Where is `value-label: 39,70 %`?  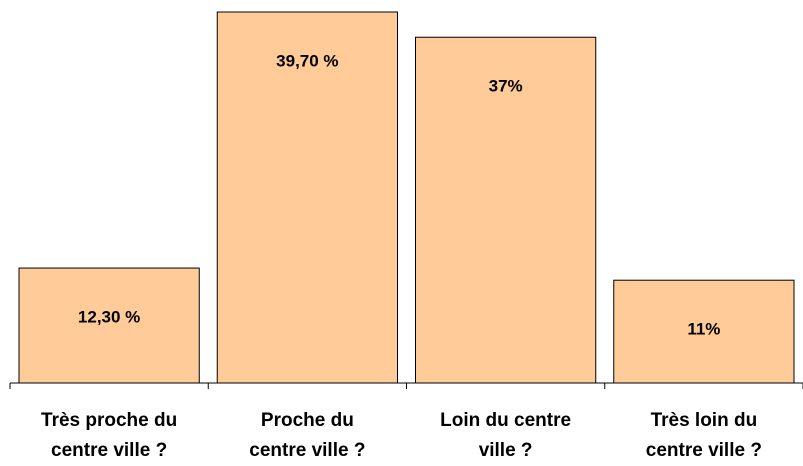 value-label: 39,70 % is located at coordinates (307, 60).